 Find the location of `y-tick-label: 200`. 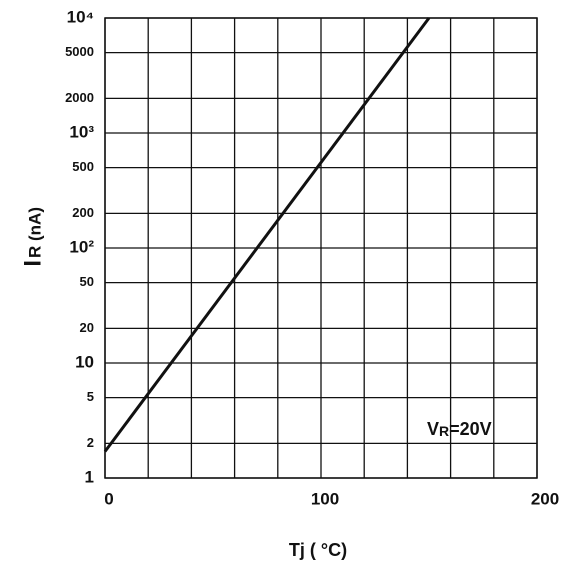

y-tick-label: 200 is located at coordinates (83, 212).